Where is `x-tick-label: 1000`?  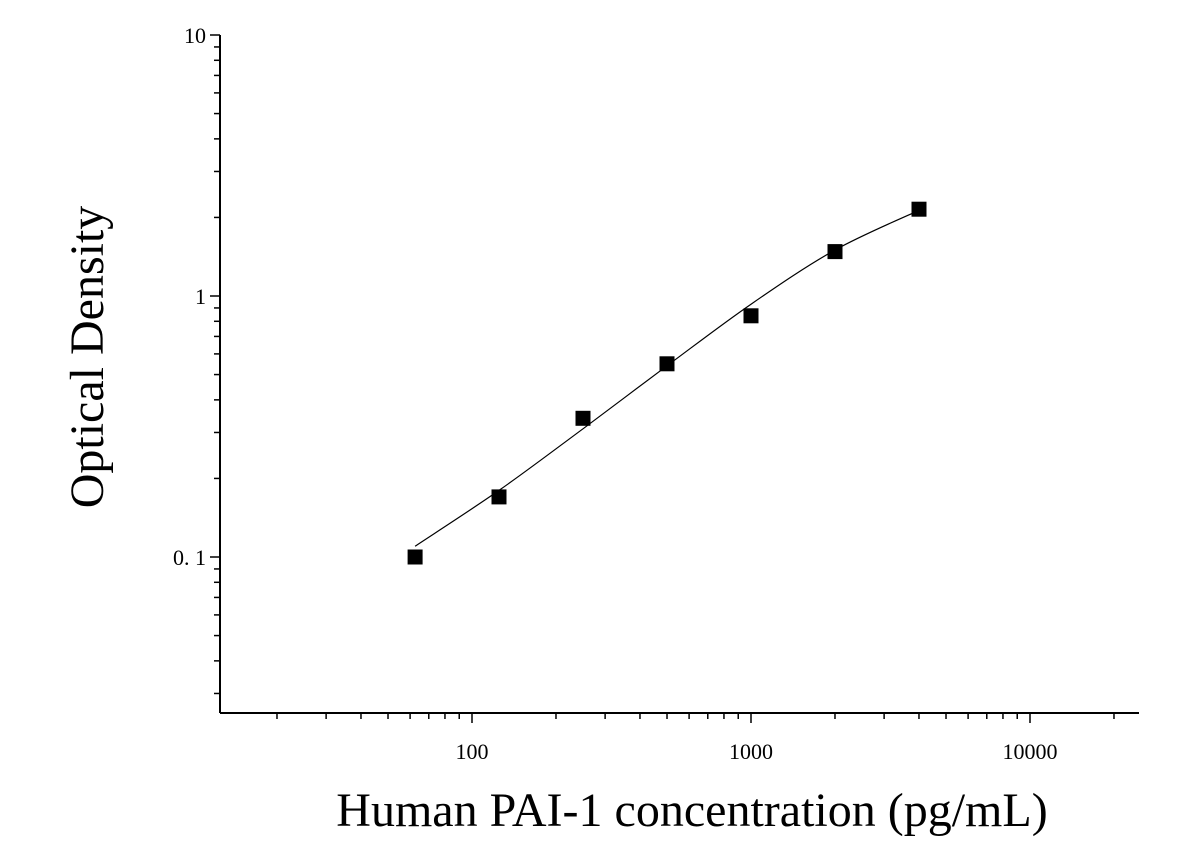 x-tick-label: 1000 is located at coordinates (751, 751).